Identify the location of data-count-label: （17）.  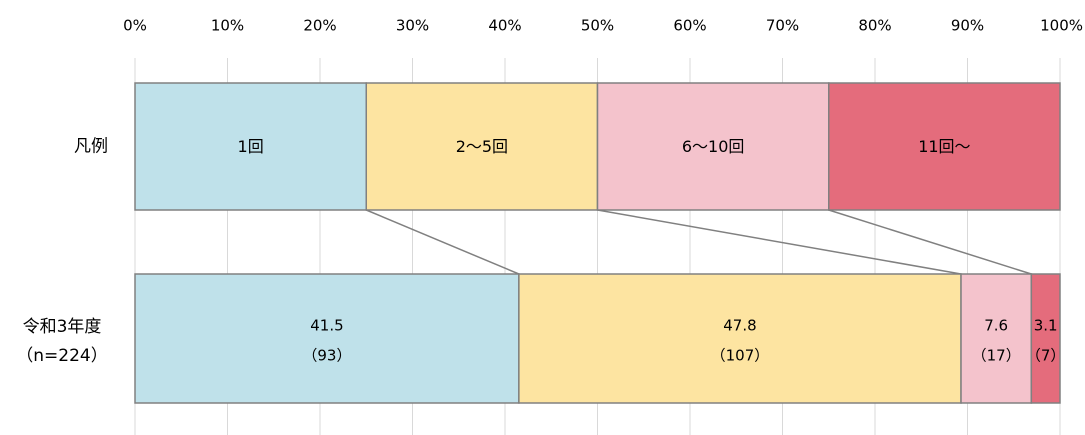
(996, 356).